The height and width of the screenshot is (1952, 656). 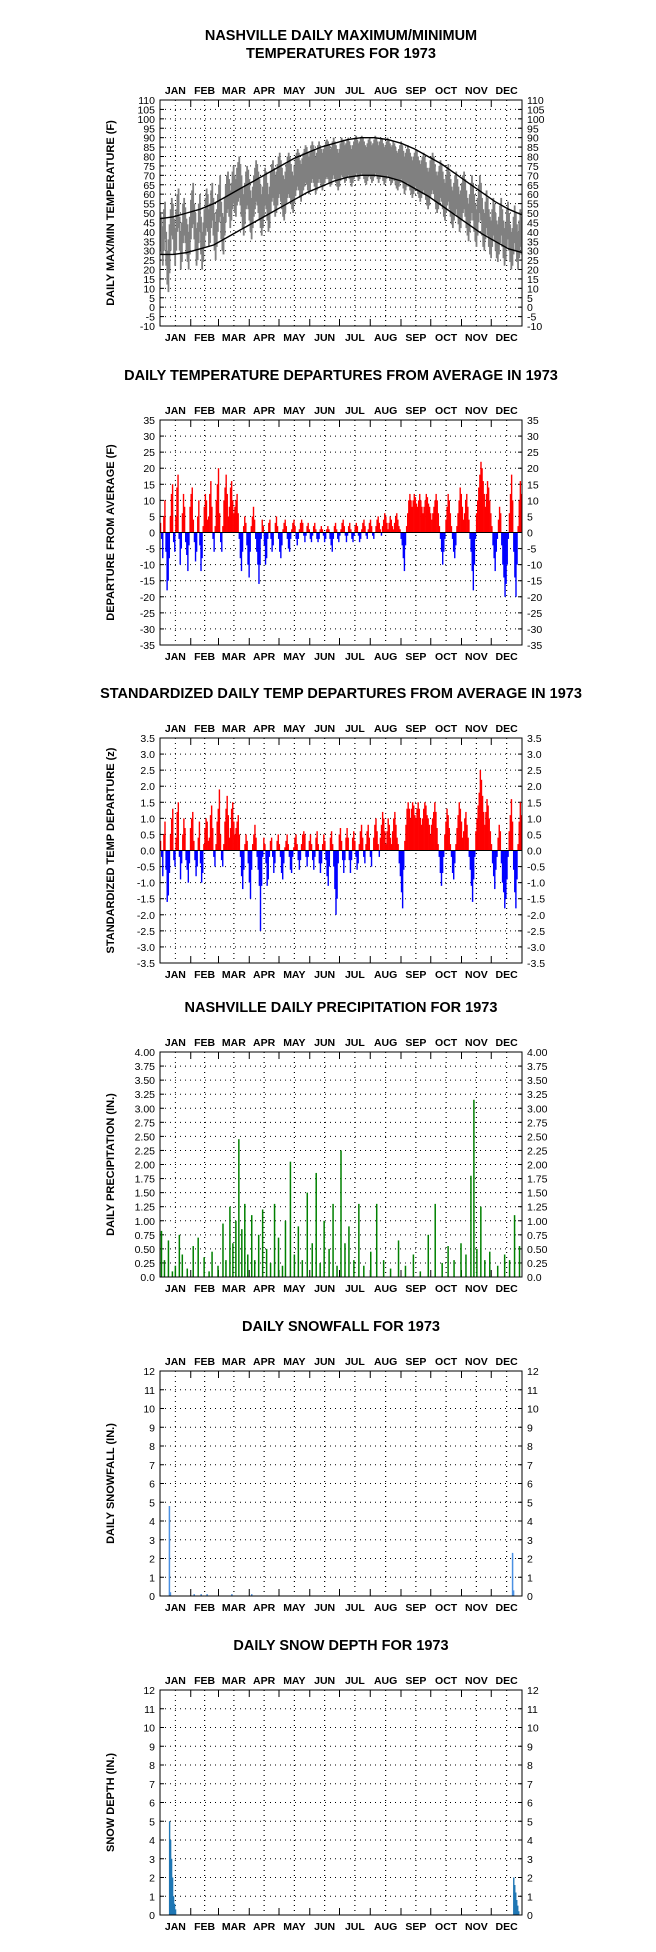 I want to click on chart-title: NASHVILLE DAILY MAXIMUM/MINIMUM, so click(x=341, y=36).